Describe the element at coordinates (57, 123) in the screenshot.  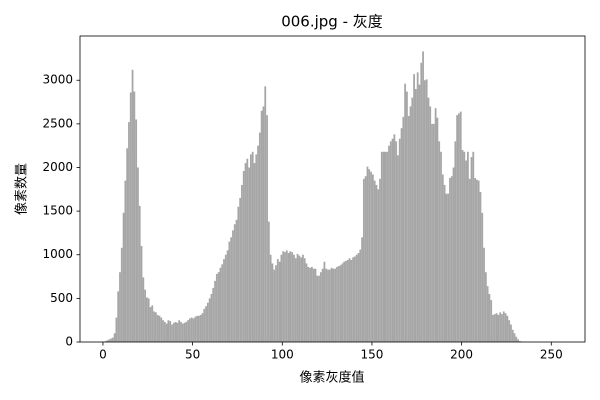
I see `y-tick-label: 2500` at that location.